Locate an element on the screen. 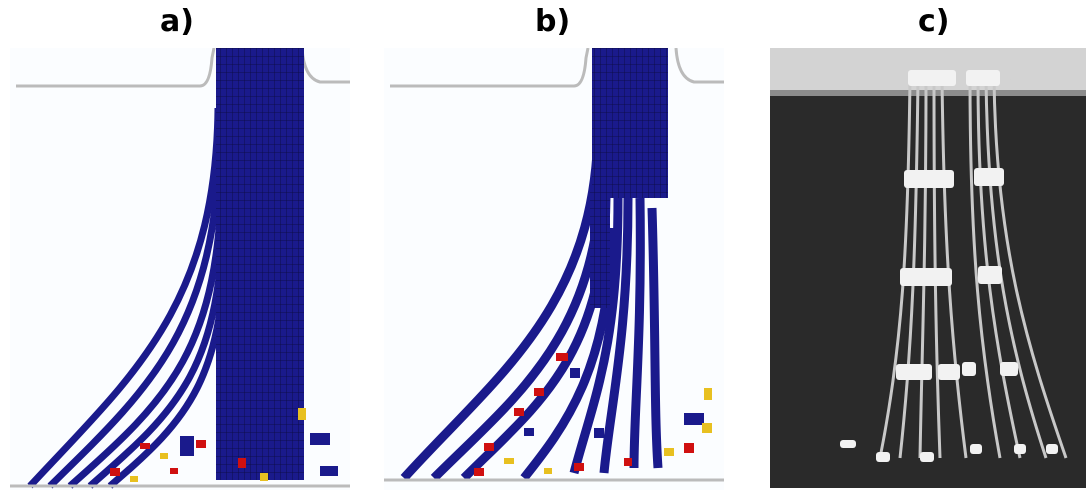 This screenshot has height=490, width=1092. fragments-a is located at coordinates (224, 445).